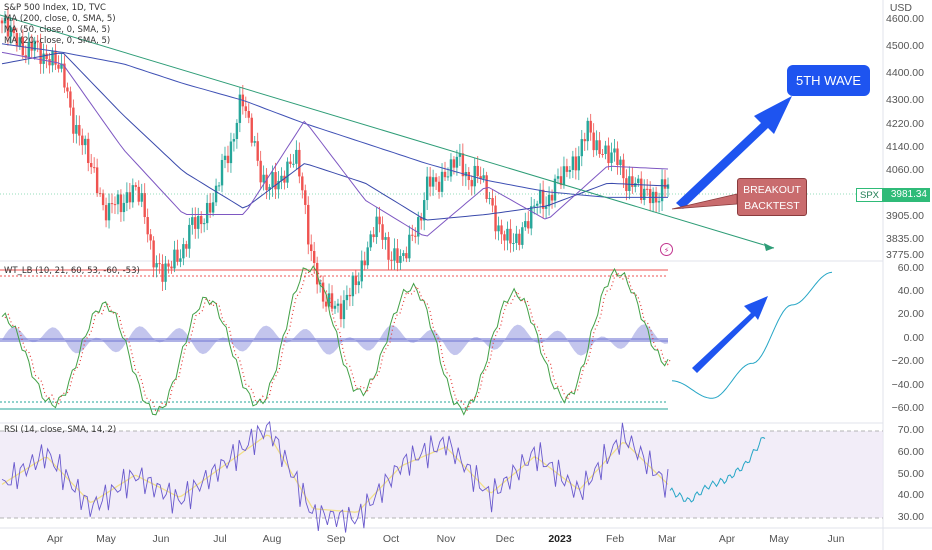  I want to click on price-axis-label: 4300.00, so click(905, 100).